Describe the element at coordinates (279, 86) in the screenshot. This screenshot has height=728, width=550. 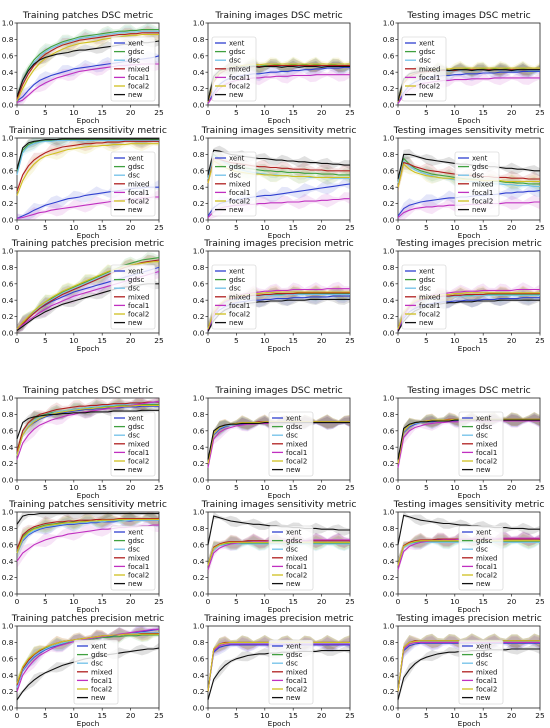
I see `series-band-focal1` at that location.